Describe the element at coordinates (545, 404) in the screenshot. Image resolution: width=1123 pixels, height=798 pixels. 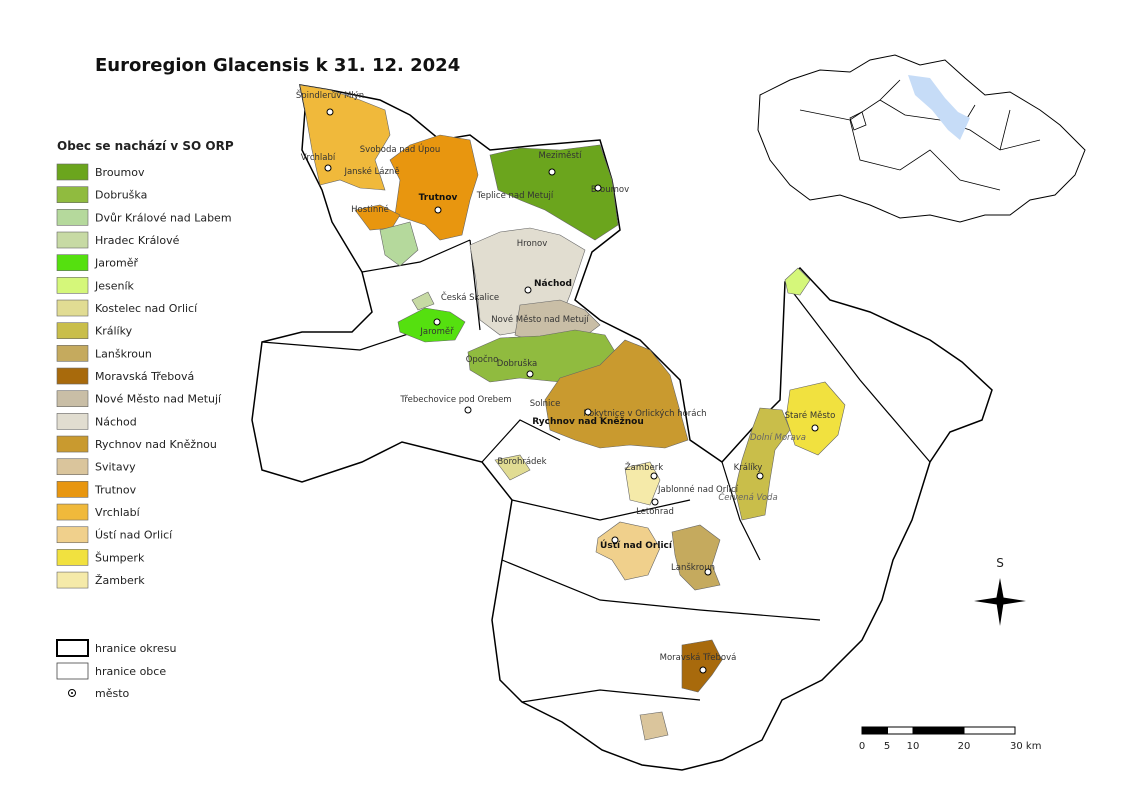
I see `map-label: Solnice` at that location.